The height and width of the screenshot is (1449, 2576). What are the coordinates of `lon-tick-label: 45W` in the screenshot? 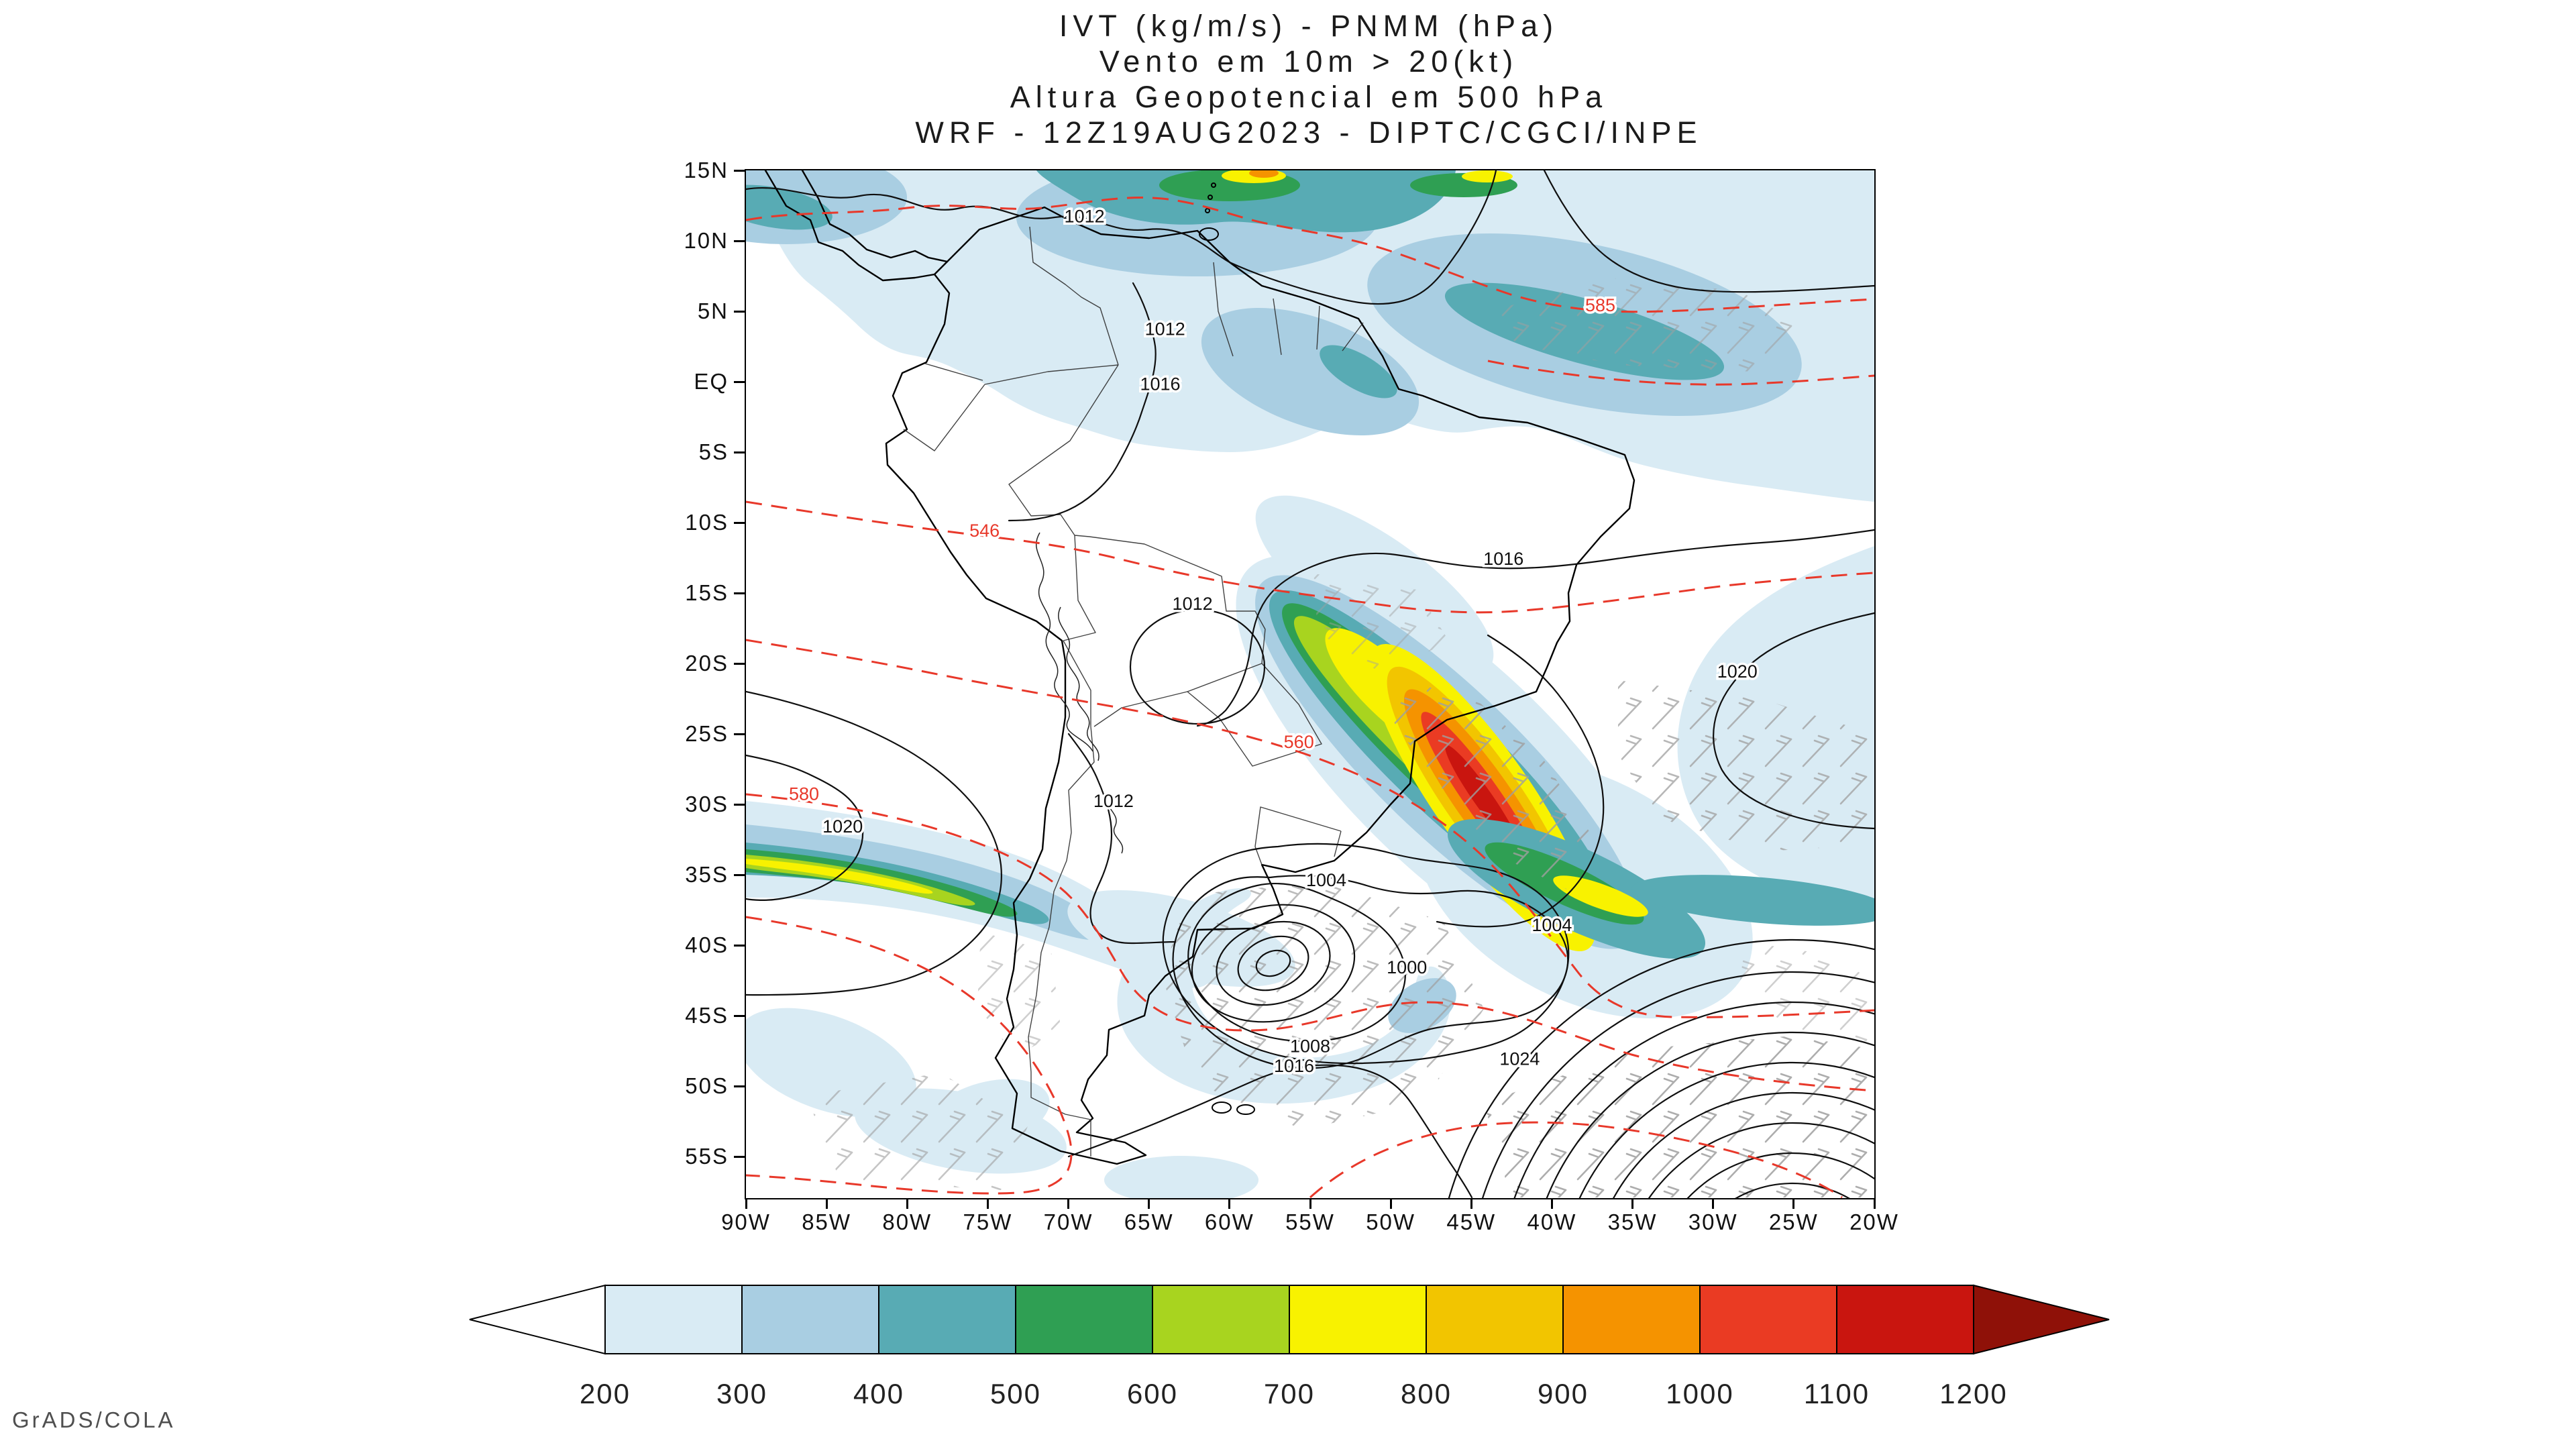 It's located at (1471, 1222).